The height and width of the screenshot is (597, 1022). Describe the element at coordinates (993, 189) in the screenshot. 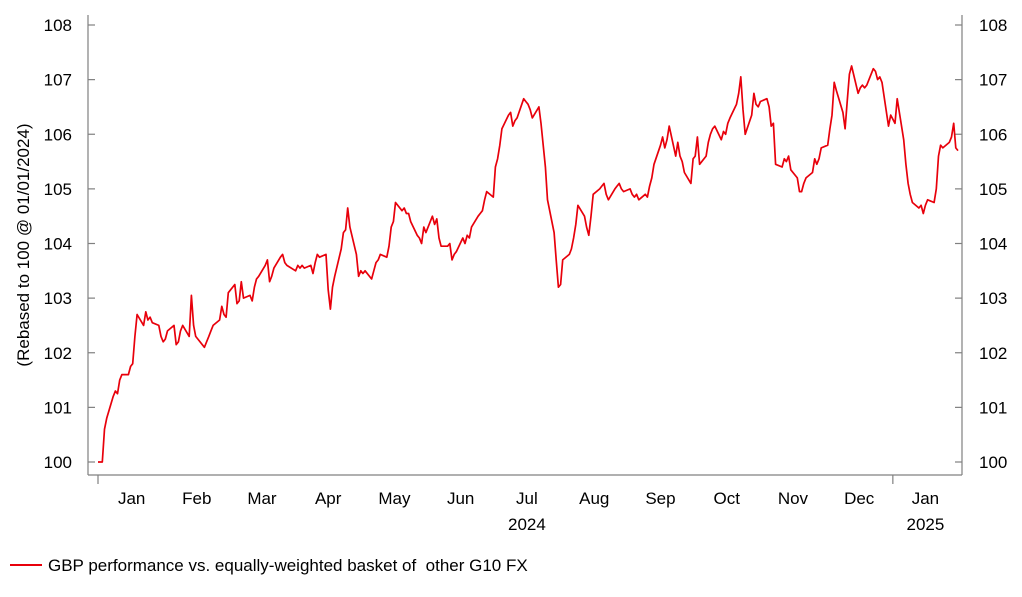

I see `right-y-tick-label: 105` at that location.